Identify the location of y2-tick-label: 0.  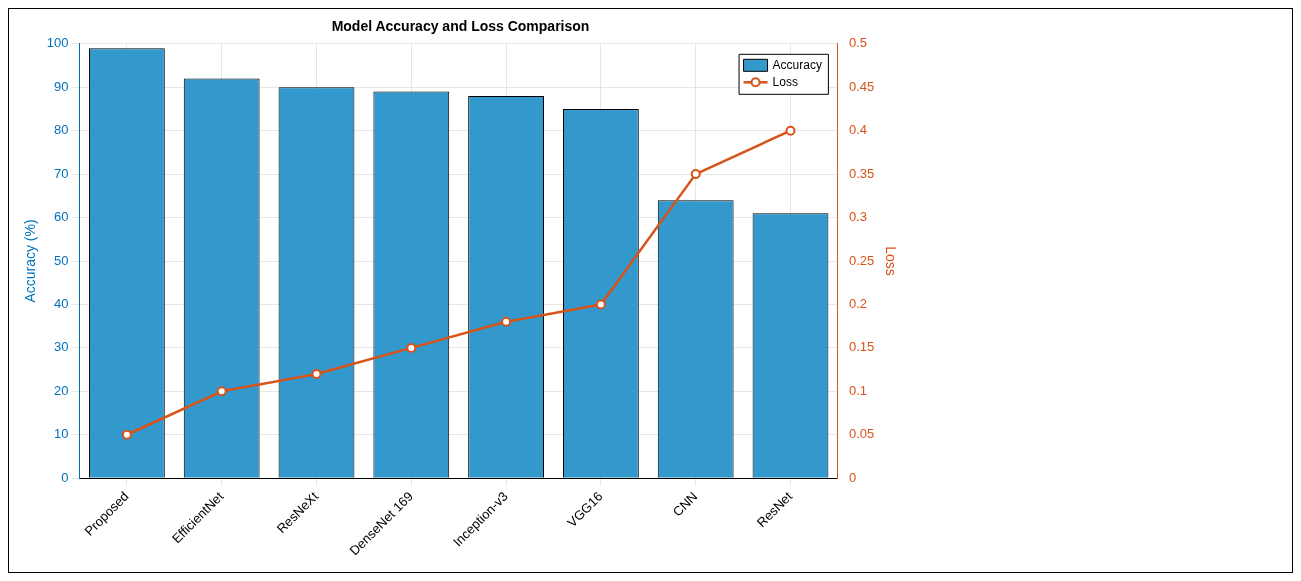
(852, 477).